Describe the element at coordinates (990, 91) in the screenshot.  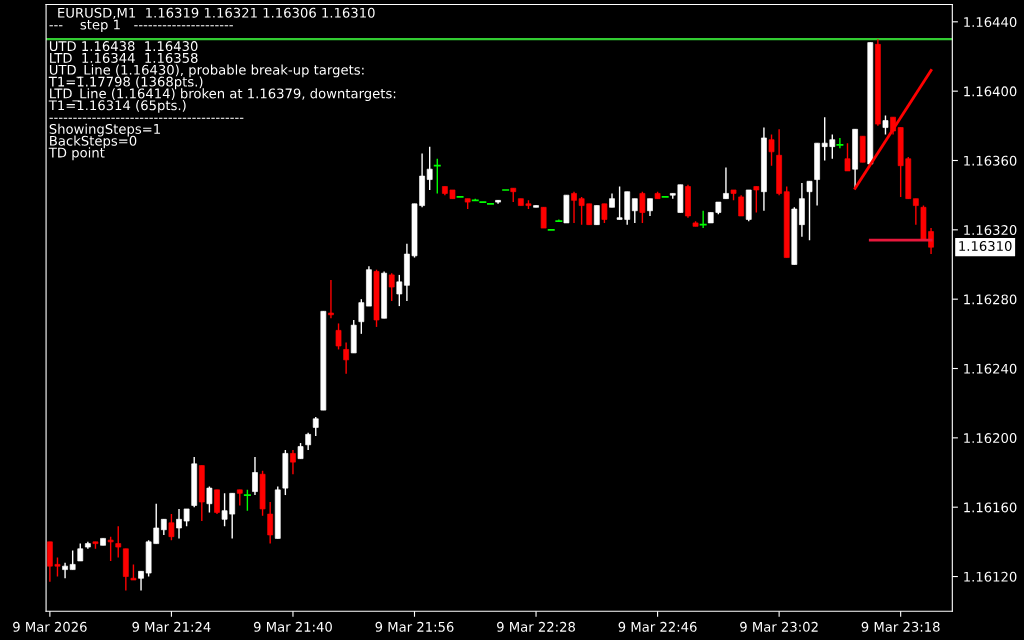
I see `y-tick-label: 1.16400` at that location.